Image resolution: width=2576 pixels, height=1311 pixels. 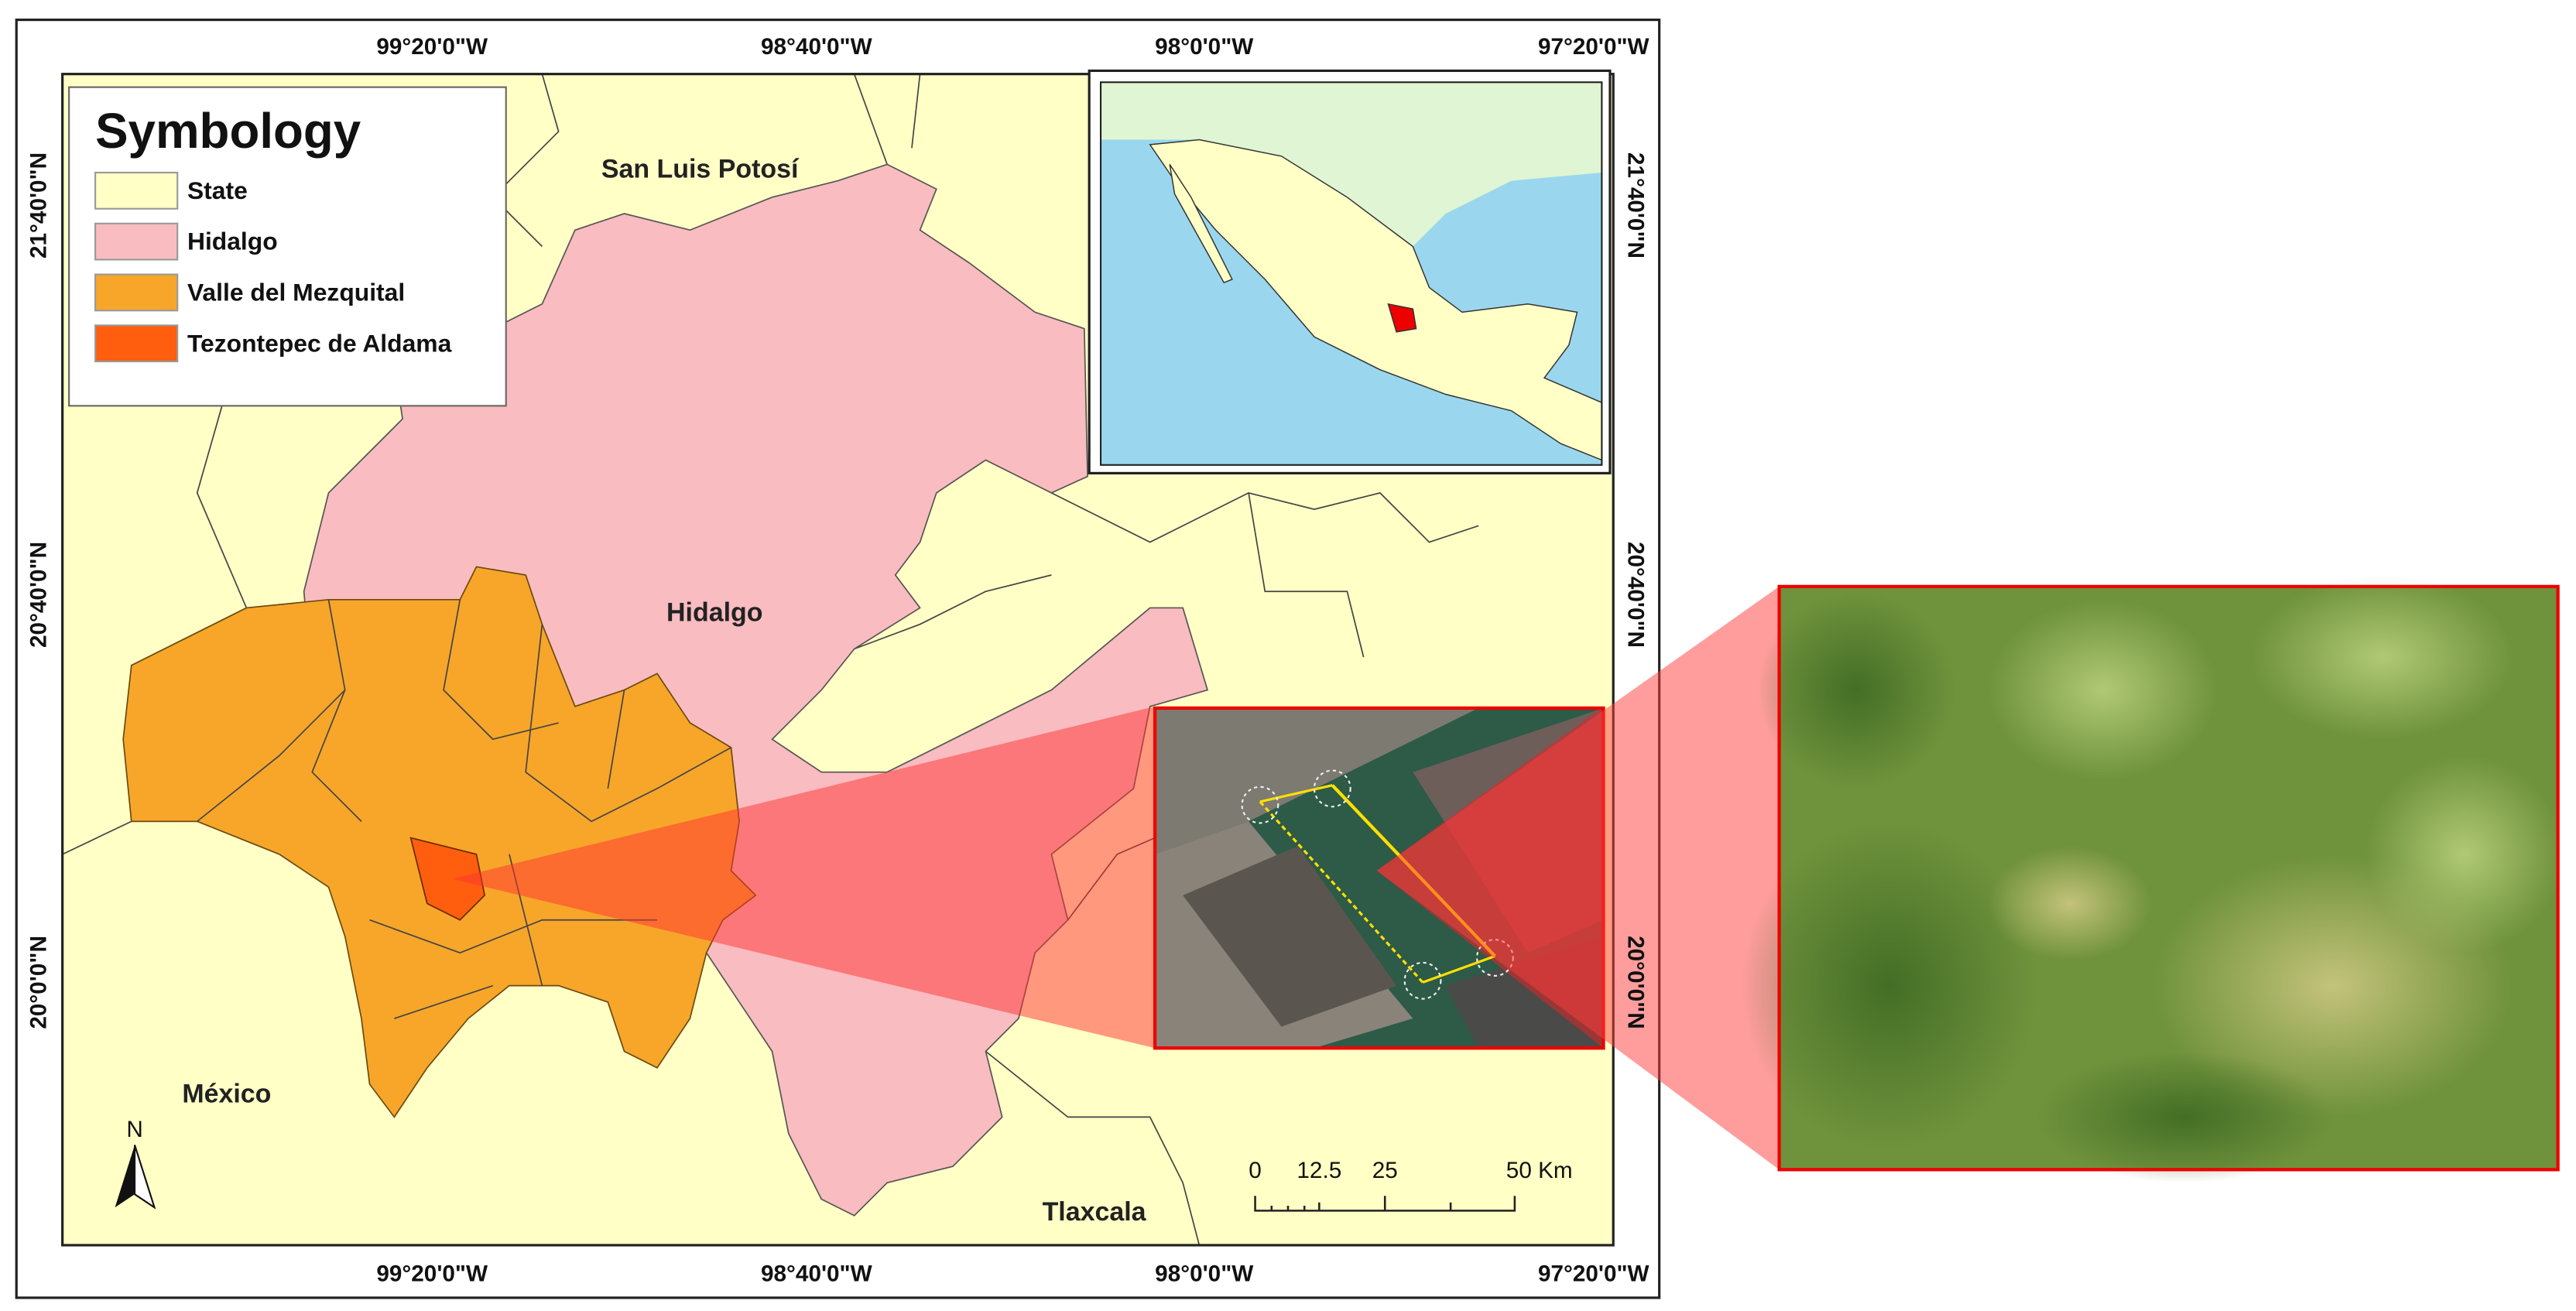 What do you see at coordinates (464, 809) in the screenshot?
I see `municipality-boundaries` at bounding box center [464, 809].